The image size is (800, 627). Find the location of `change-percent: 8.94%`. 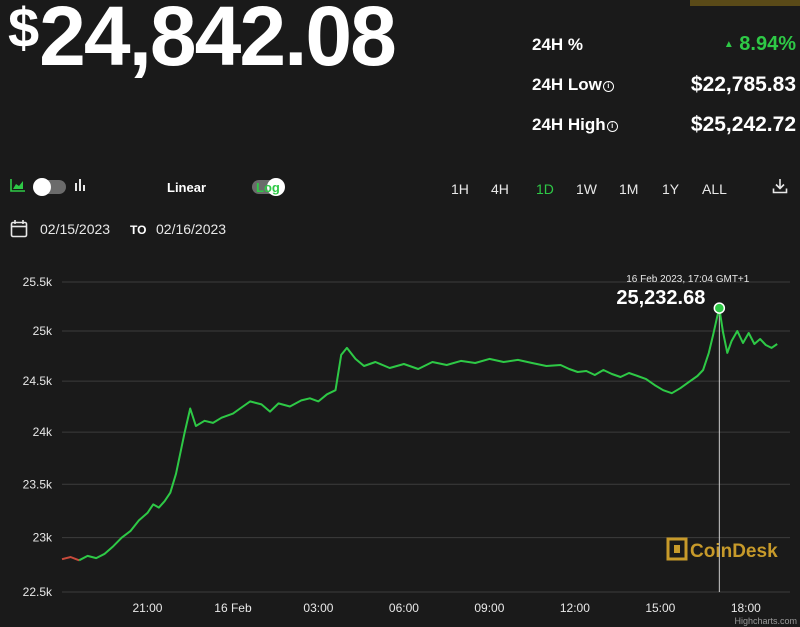

change-percent: 8.94% is located at coordinates (767, 44).